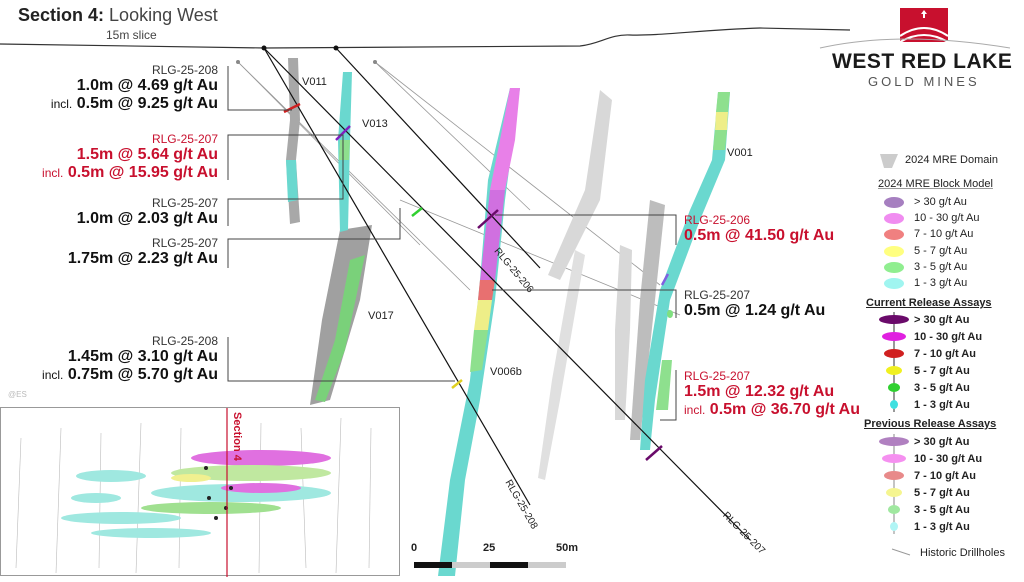  Describe the element at coordinates (381, 316) in the screenshot. I see `vein-label: V017` at that location.